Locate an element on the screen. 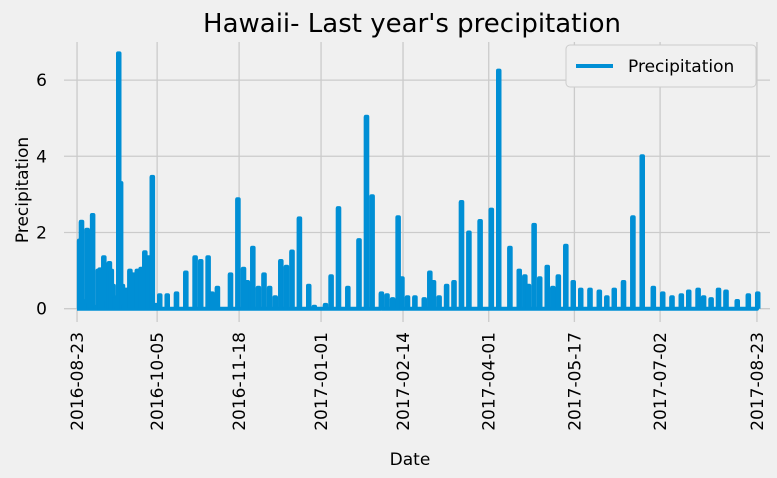 The width and height of the screenshot is (777, 478). x-tick-label: 2016-10-05 is located at coordinates (158, 381).